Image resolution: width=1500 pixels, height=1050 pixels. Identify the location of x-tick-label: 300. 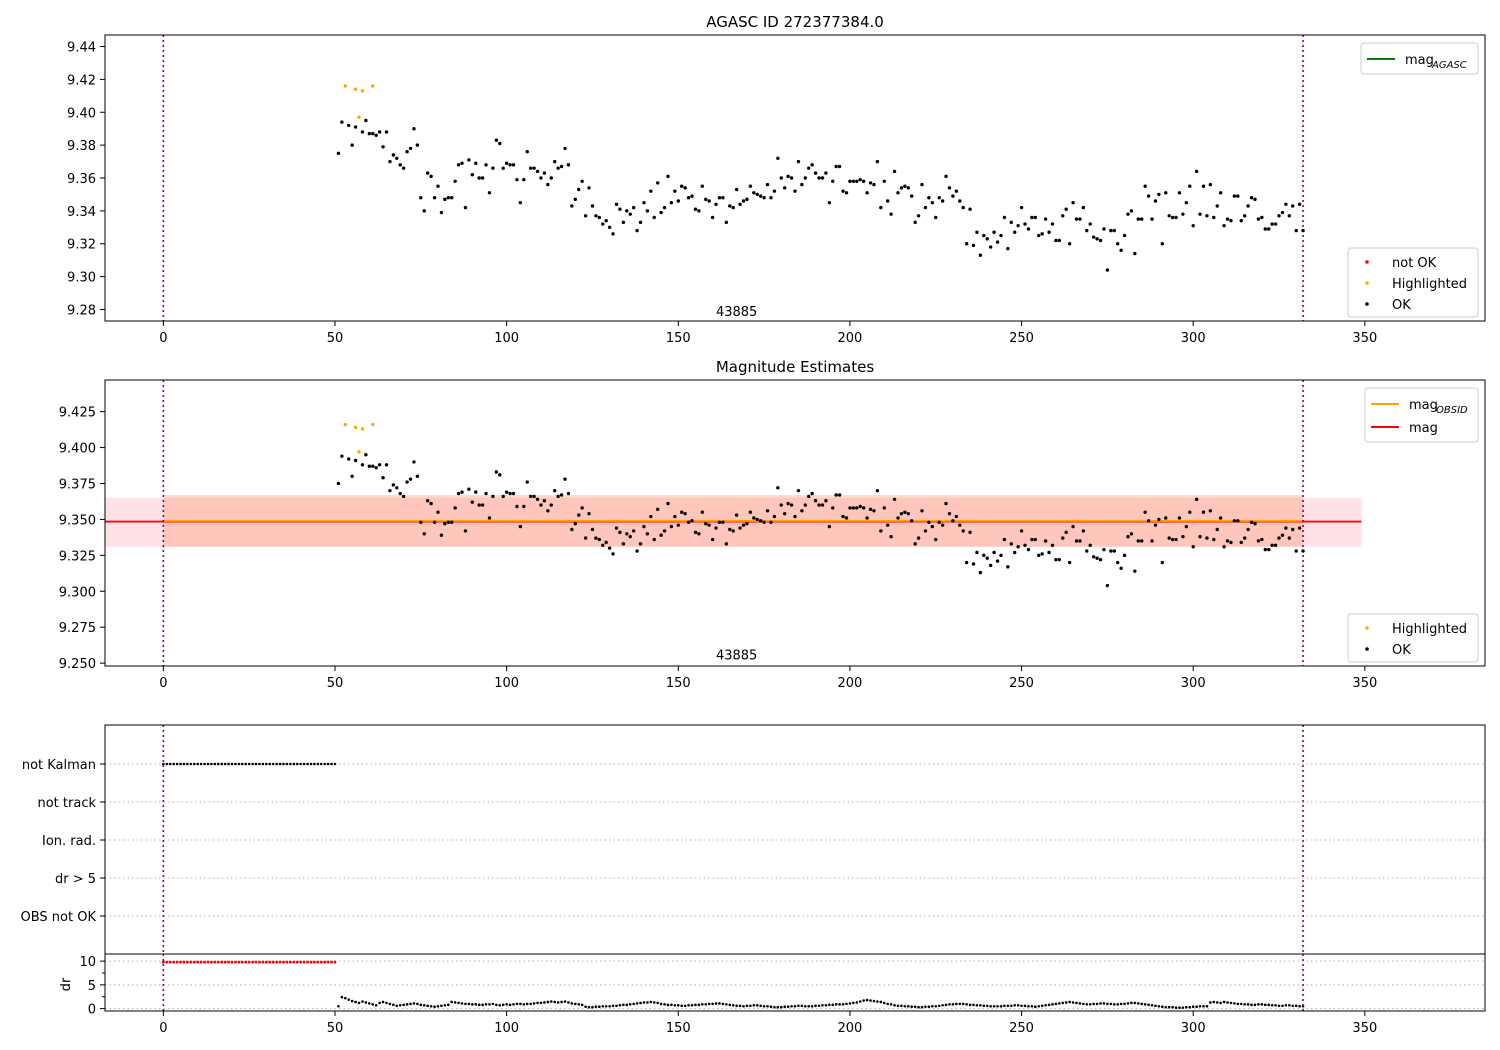
(1193, 338).